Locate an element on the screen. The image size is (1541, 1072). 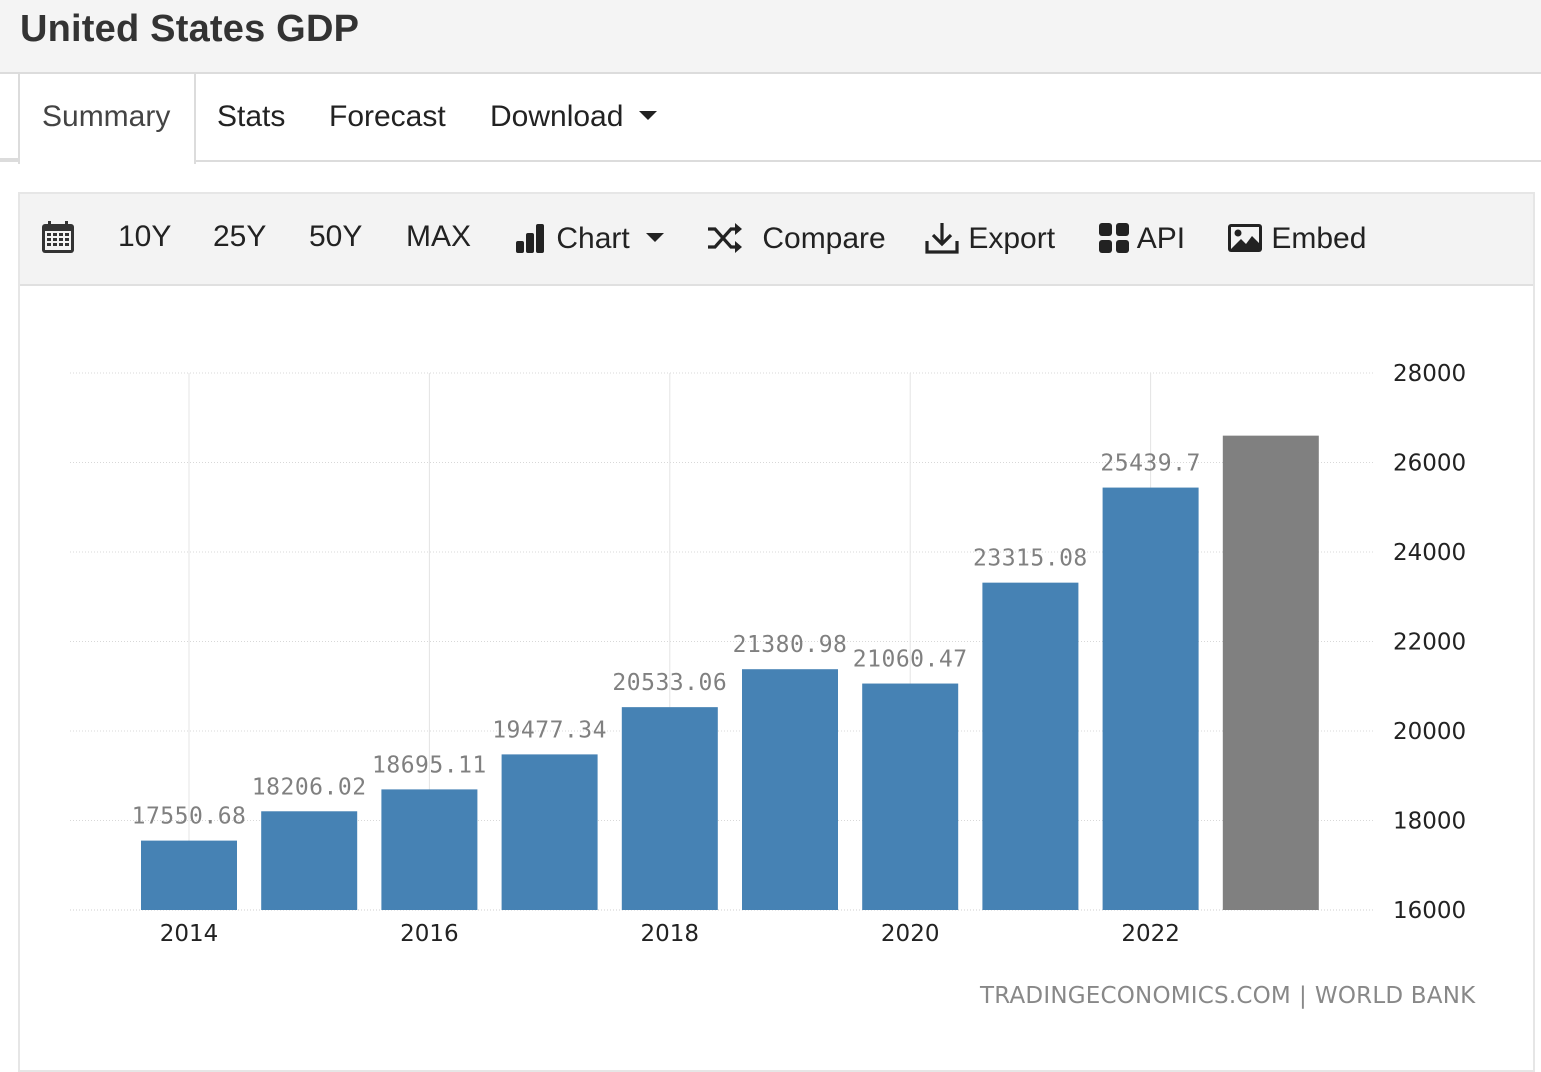
source-worldbank: WORLD BANK is located at coordinates (1395, 996).